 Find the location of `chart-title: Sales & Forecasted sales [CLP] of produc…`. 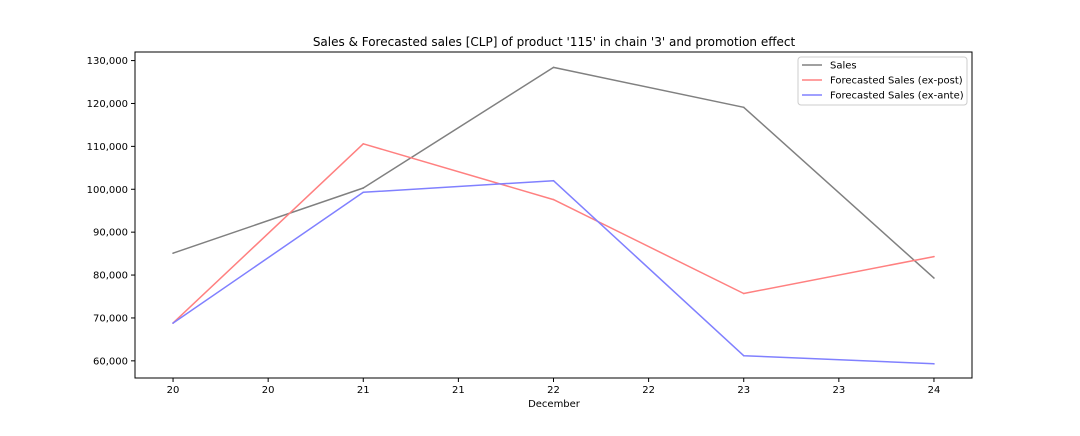

chart-title: Sales & Forecasted sales [CLP] of produc… is located at coordinates (554, 42).